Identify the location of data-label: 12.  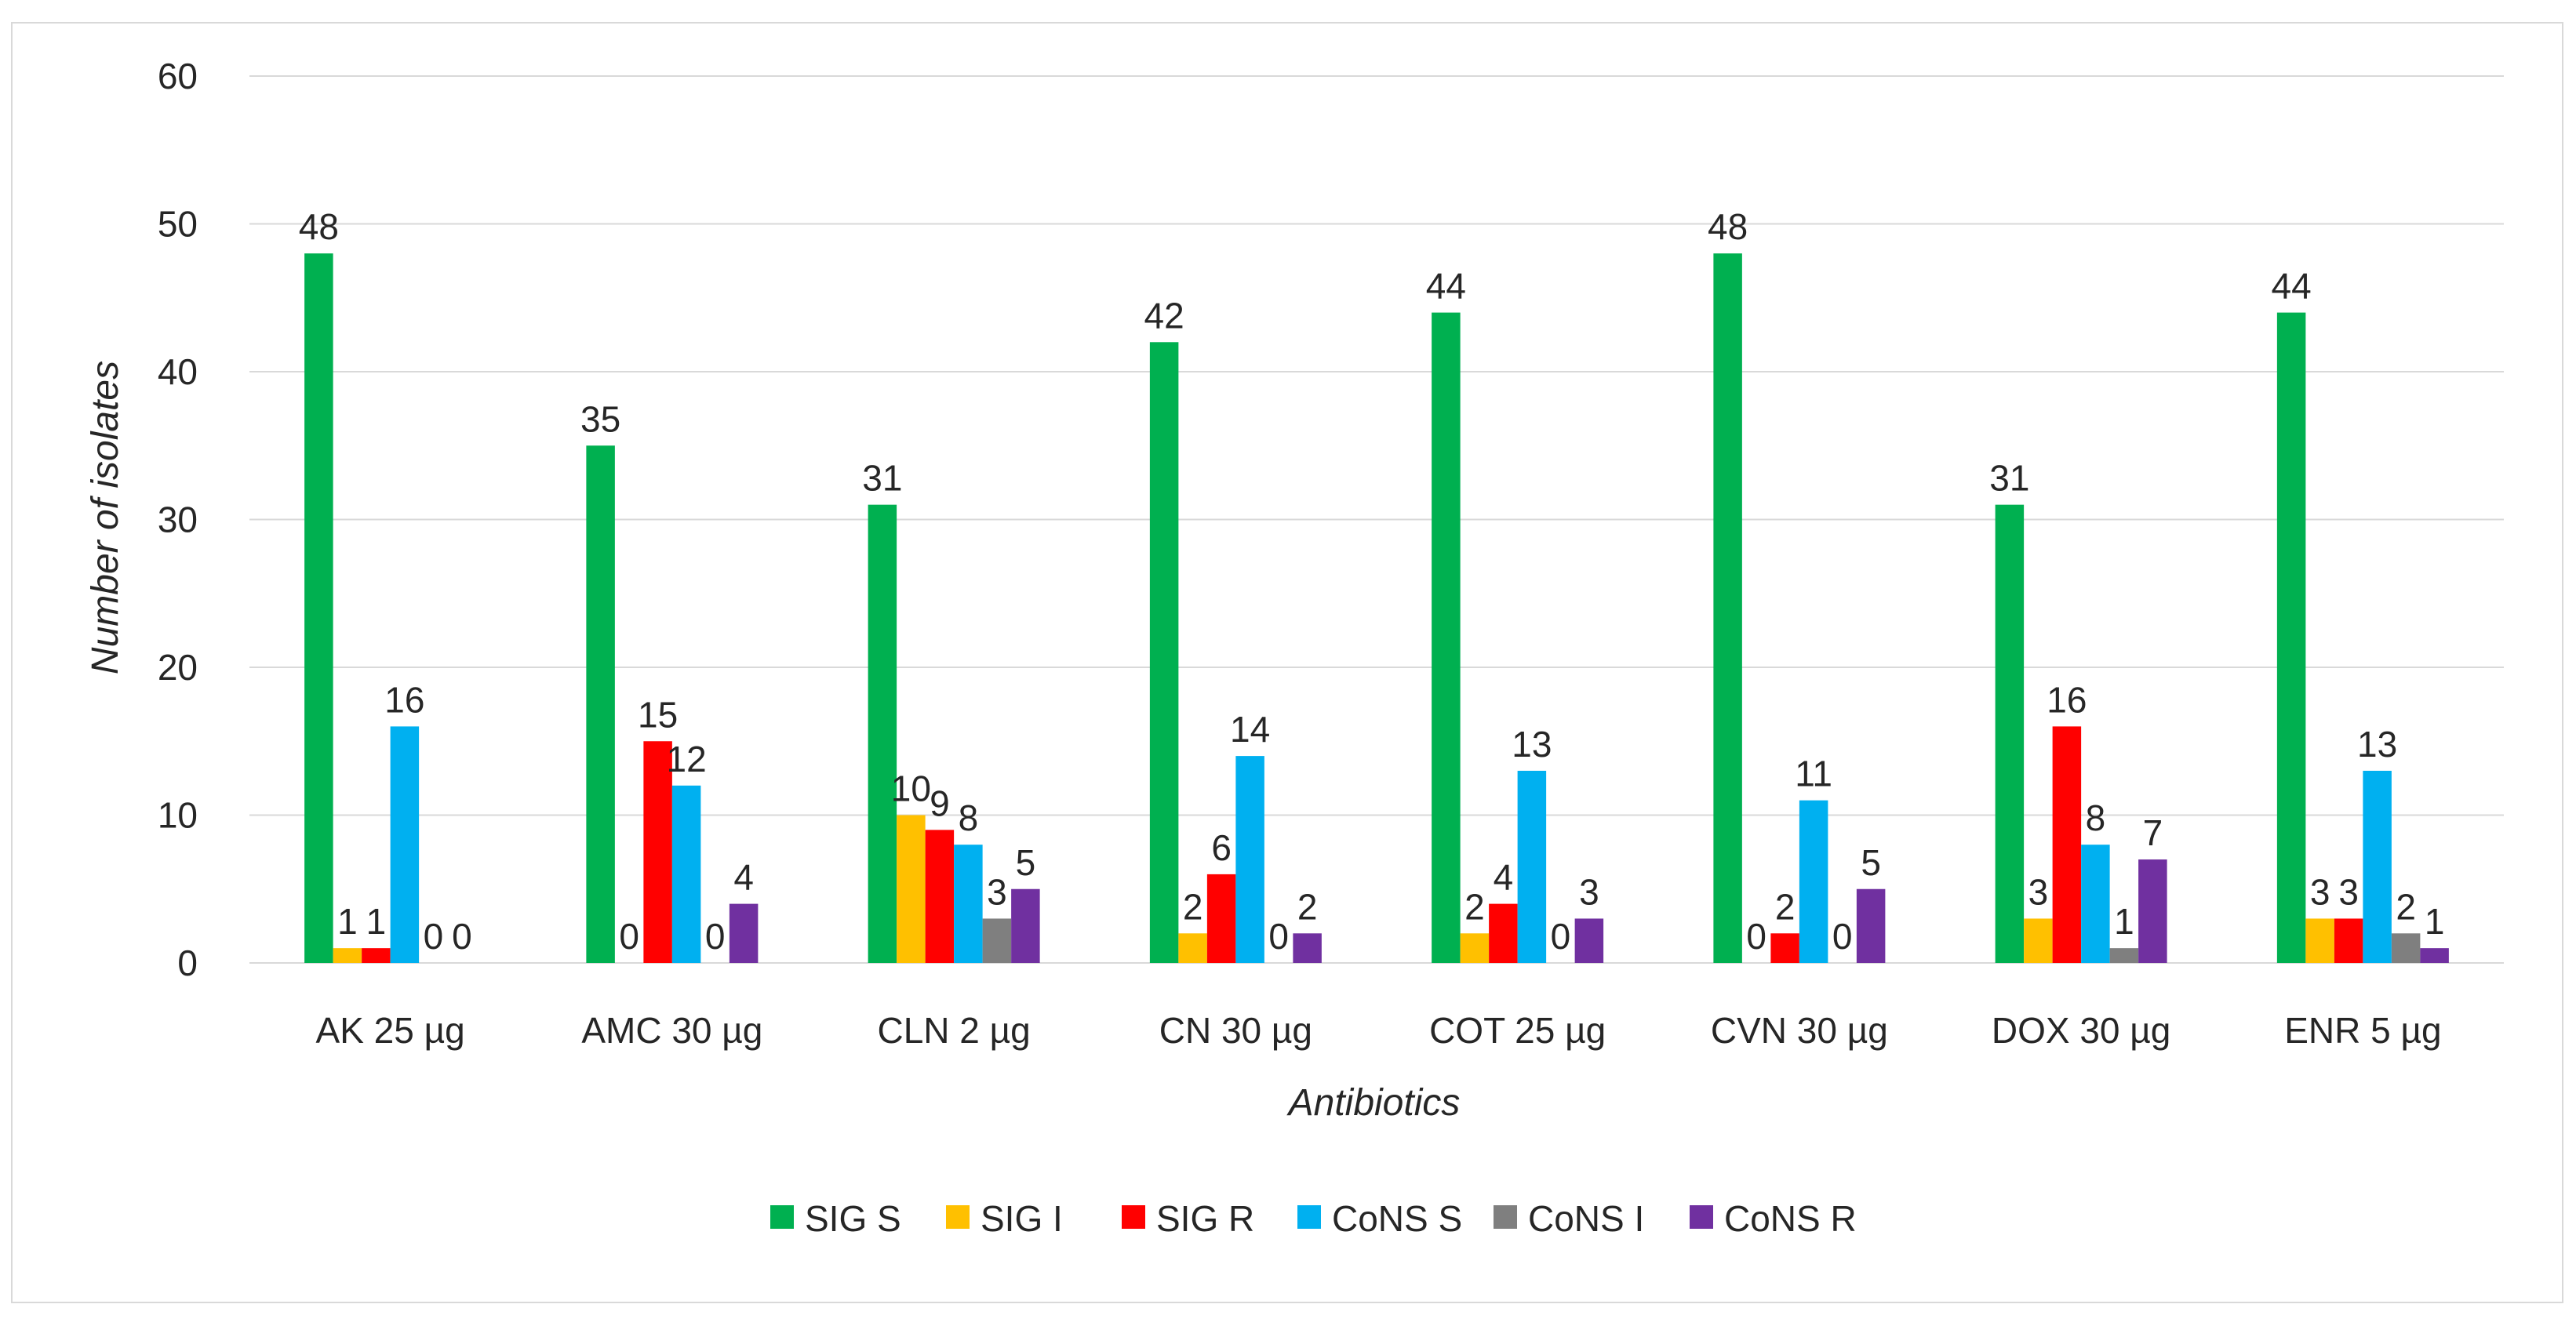
(687, 759).